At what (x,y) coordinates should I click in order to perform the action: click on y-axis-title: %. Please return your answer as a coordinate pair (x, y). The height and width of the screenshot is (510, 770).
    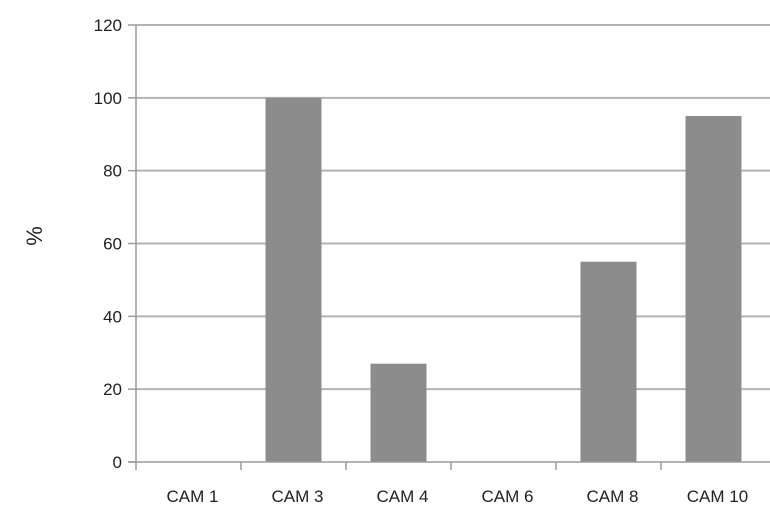
    Looking at the image, I should click on (34, 236).